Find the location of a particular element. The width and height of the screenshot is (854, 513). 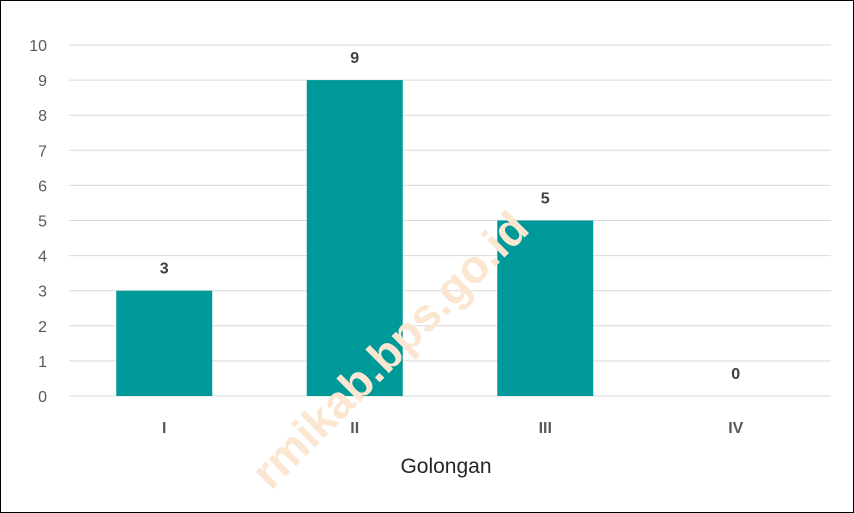

x-tick-label-III: III is located at coordinates (545, 428).